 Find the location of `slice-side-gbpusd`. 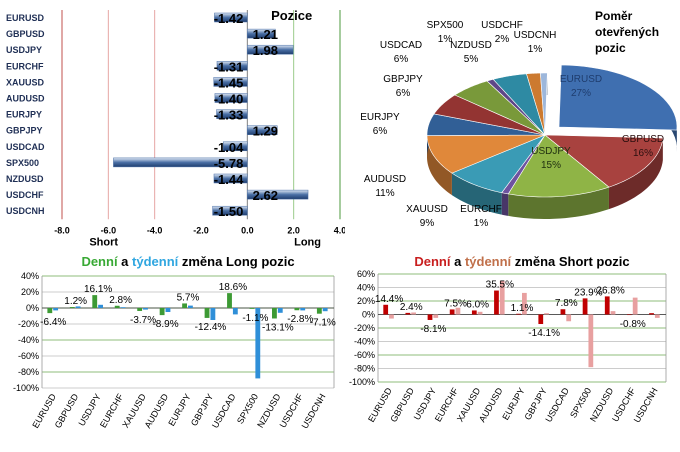

slice-side-gbpusd is located at coordinates (635, 174).